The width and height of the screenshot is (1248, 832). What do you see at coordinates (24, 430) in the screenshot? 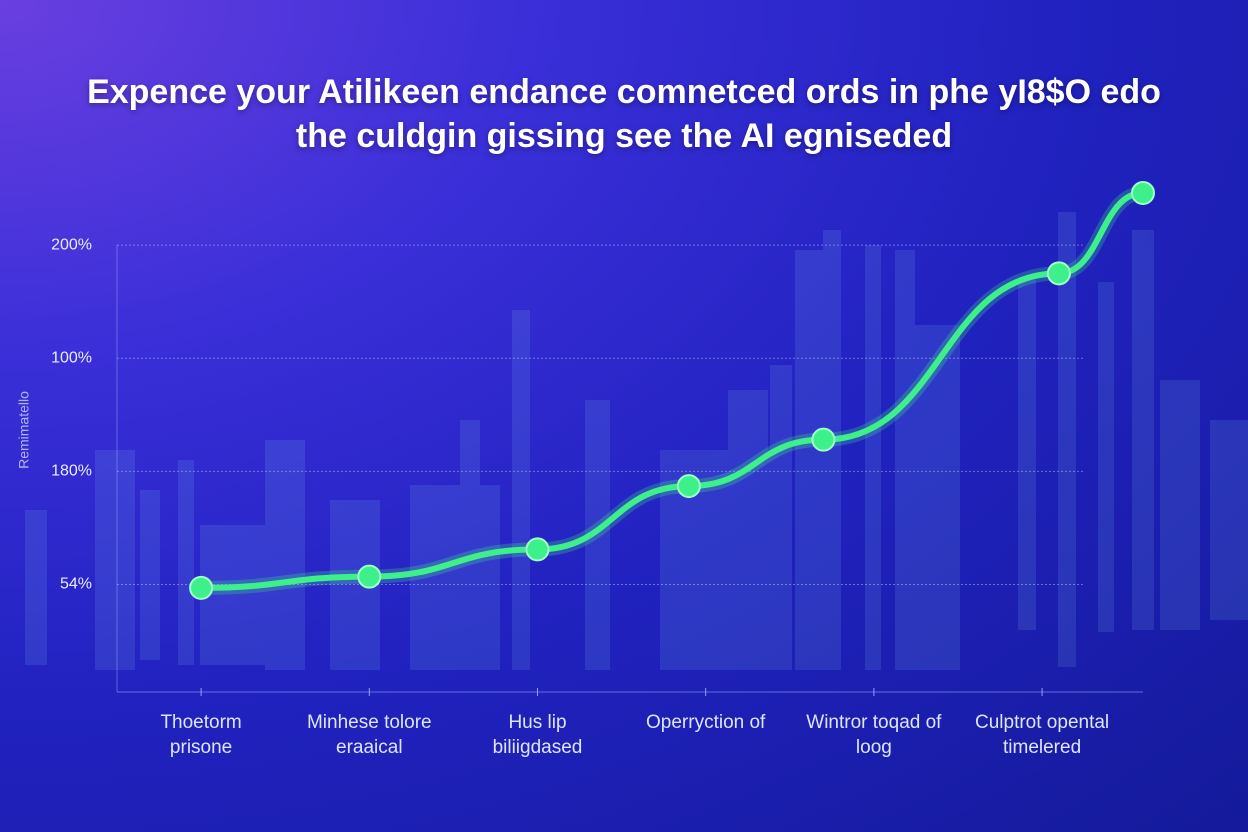
I see `y-axis-label: Remimatello` at bounding box center [24, 430].